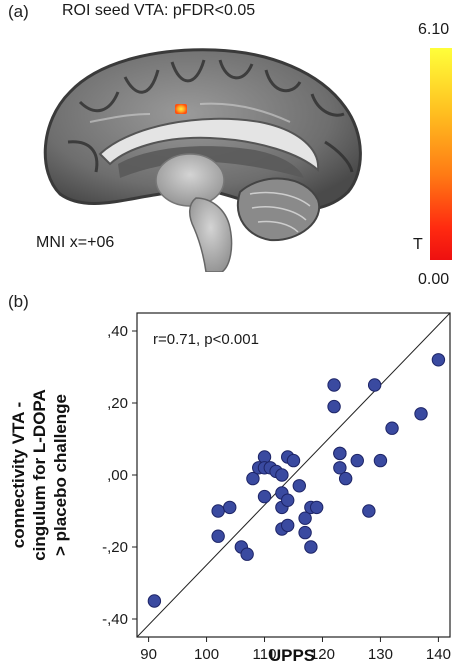 The image size is (474, 665). I want to click on y-tick-label: ,00, so click(117, 475).